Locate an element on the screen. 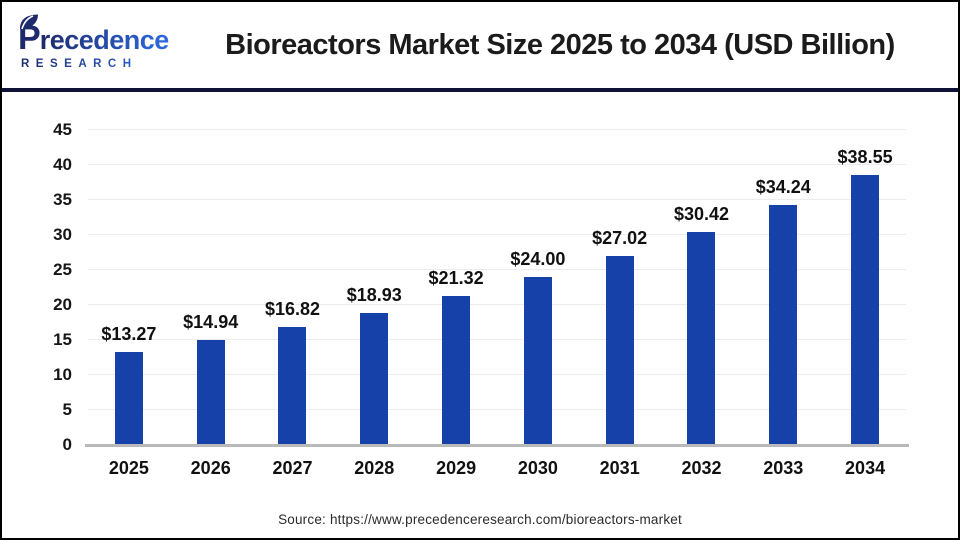 This screenshot has width=960, height=540. bar-2026 is located at coordinates (210, 392).